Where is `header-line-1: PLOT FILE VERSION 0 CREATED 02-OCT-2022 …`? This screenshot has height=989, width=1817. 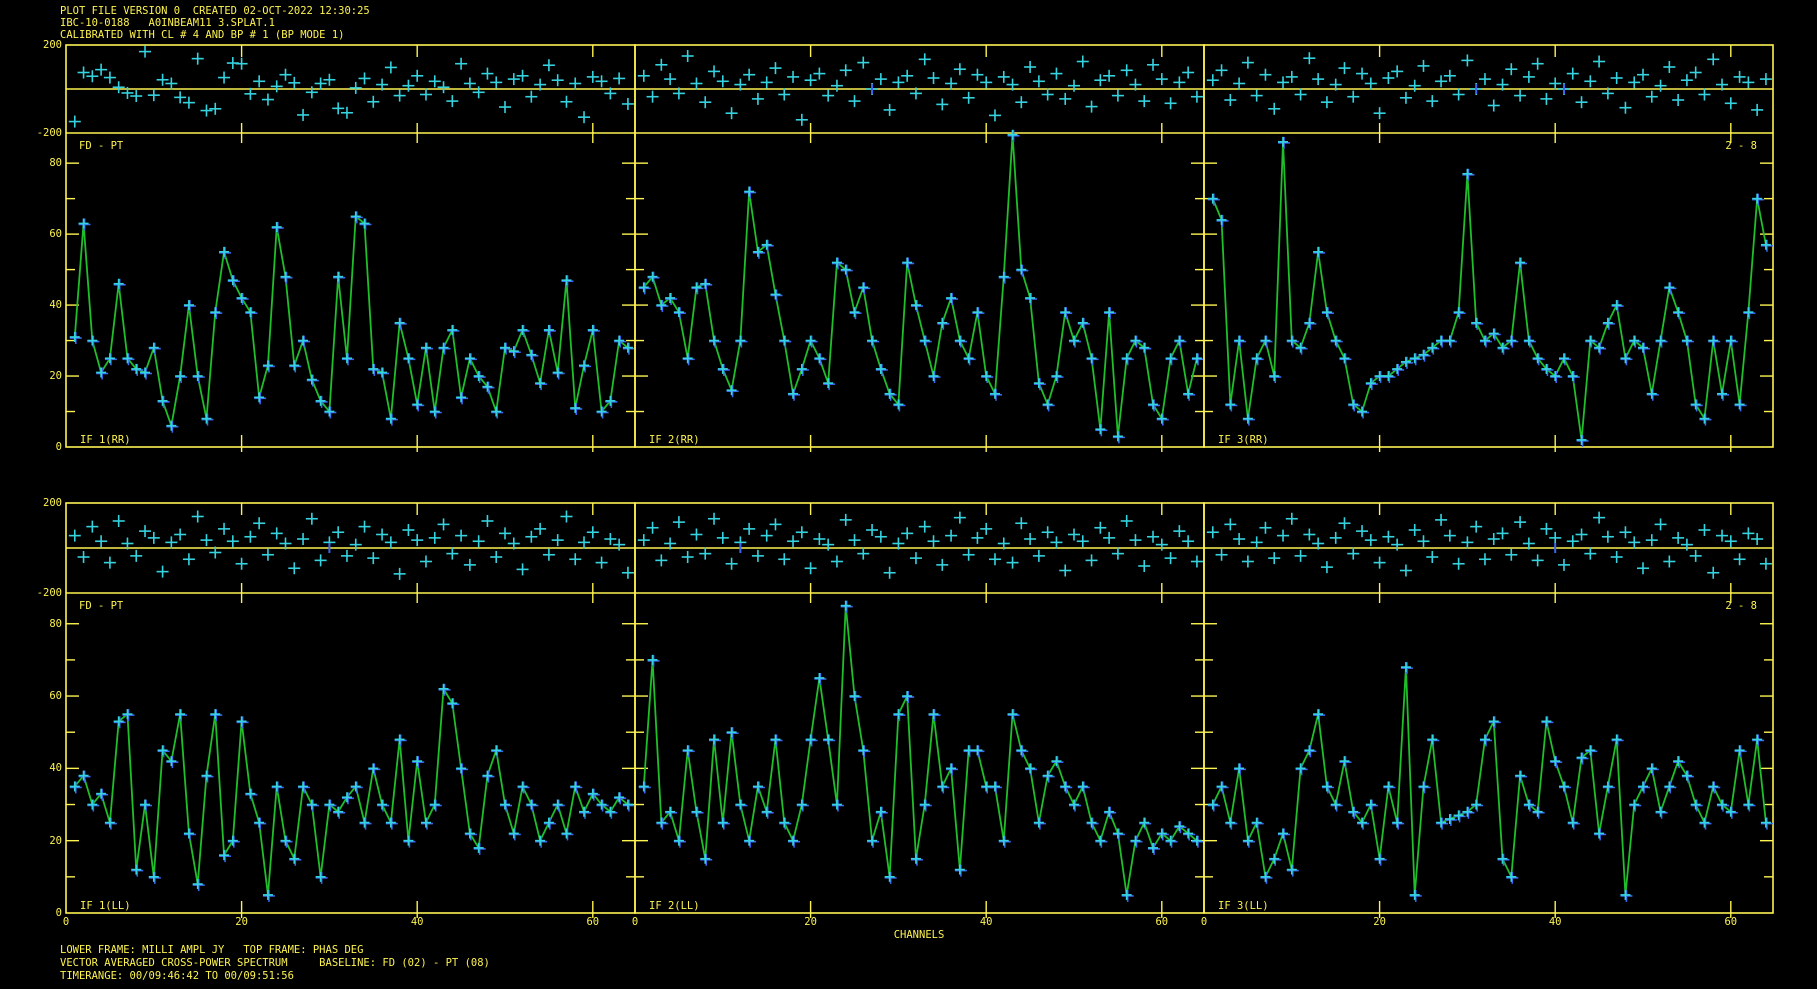 header-line-1: PLOT FILE VERSION 0 CREATED 02-OCT-2022 … is located at coordinates (215, 11).